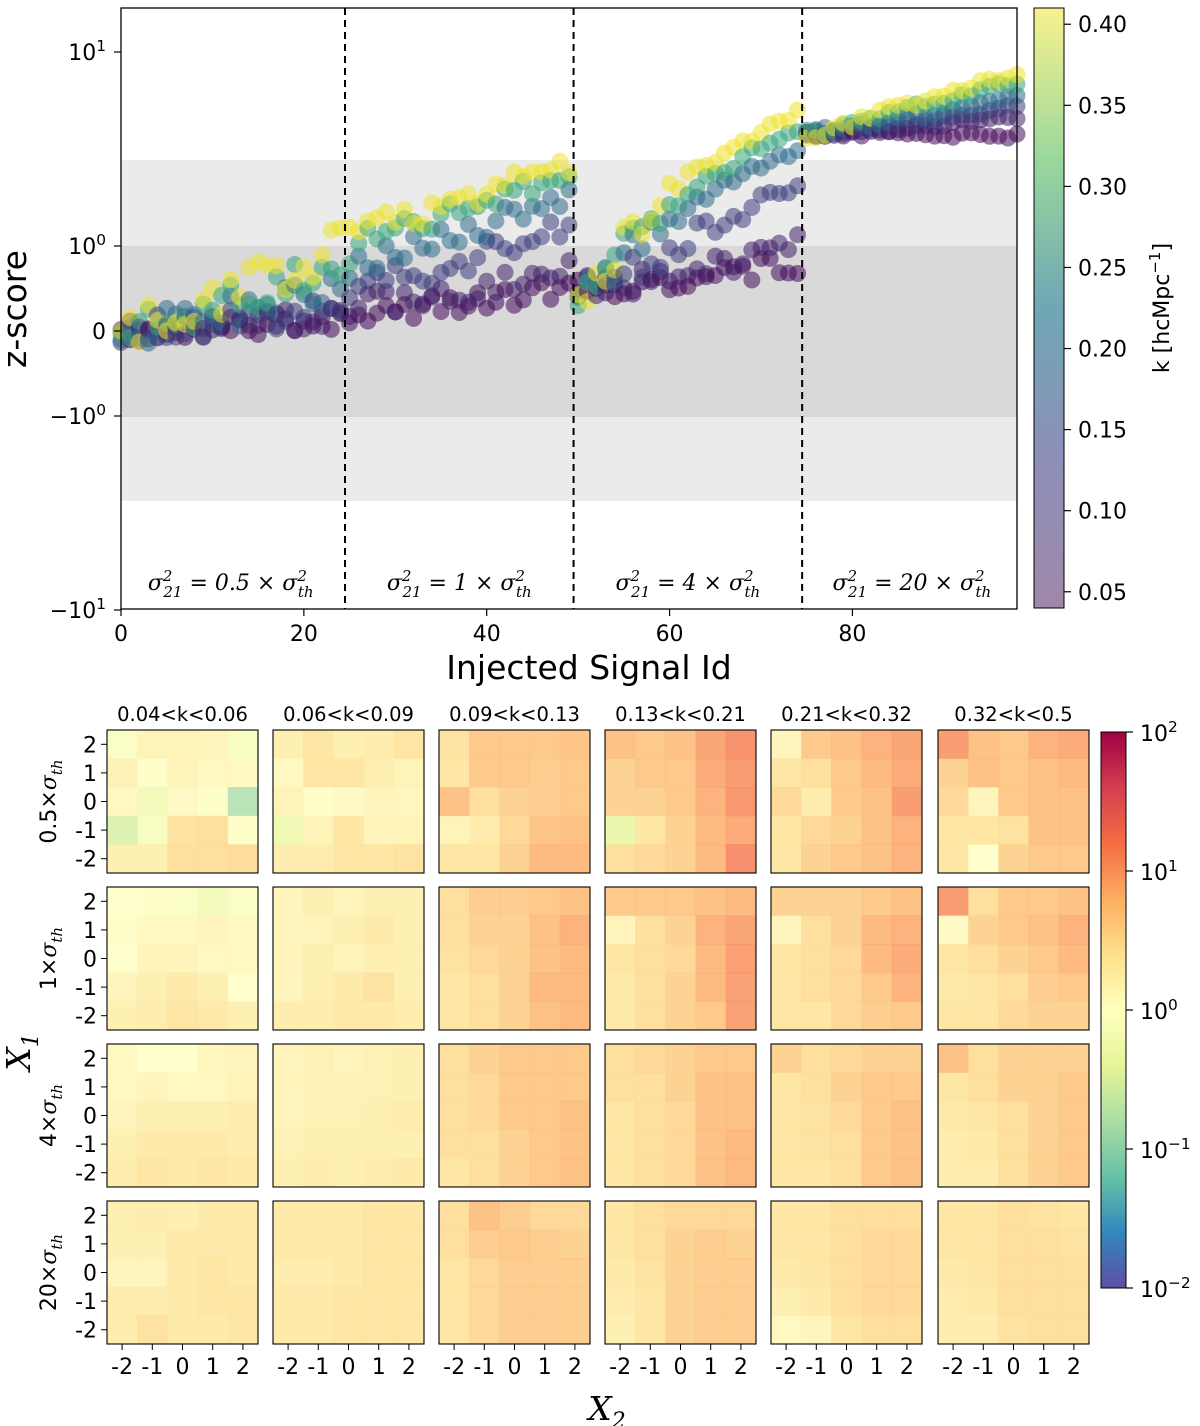 This screenshot has width=1200, height=1426. What do you see at coordinates (90, 960) in the screenshot?
I see `heatmap-y-tick-label: 0` at bounding box center [90, 960].